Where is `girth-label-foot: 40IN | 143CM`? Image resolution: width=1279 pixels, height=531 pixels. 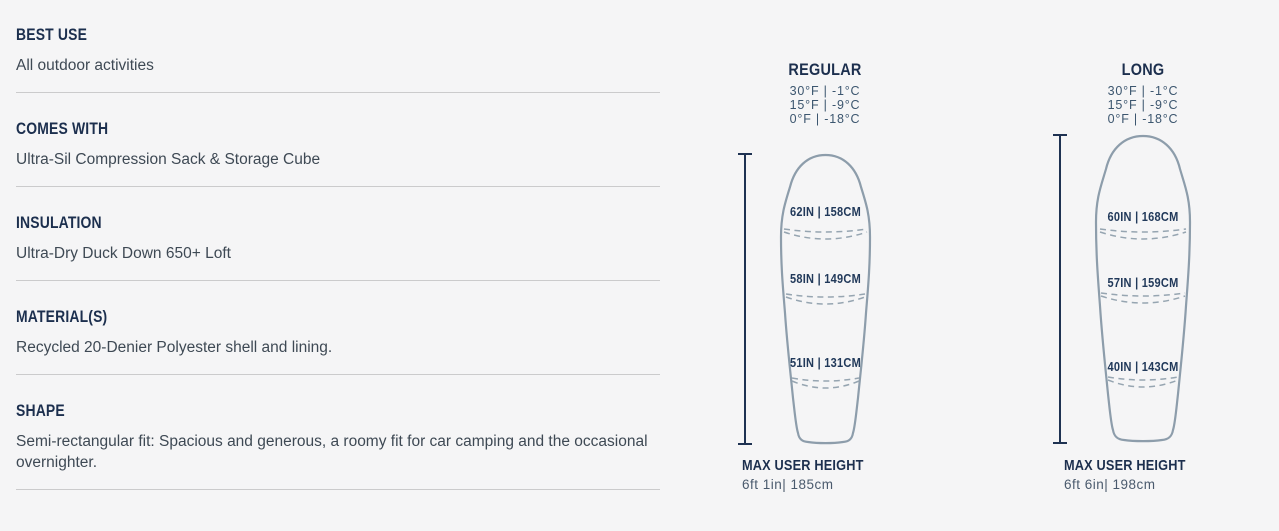 girth-label-foot: 40IN | 143CM is located at coordinates (1143, 367).